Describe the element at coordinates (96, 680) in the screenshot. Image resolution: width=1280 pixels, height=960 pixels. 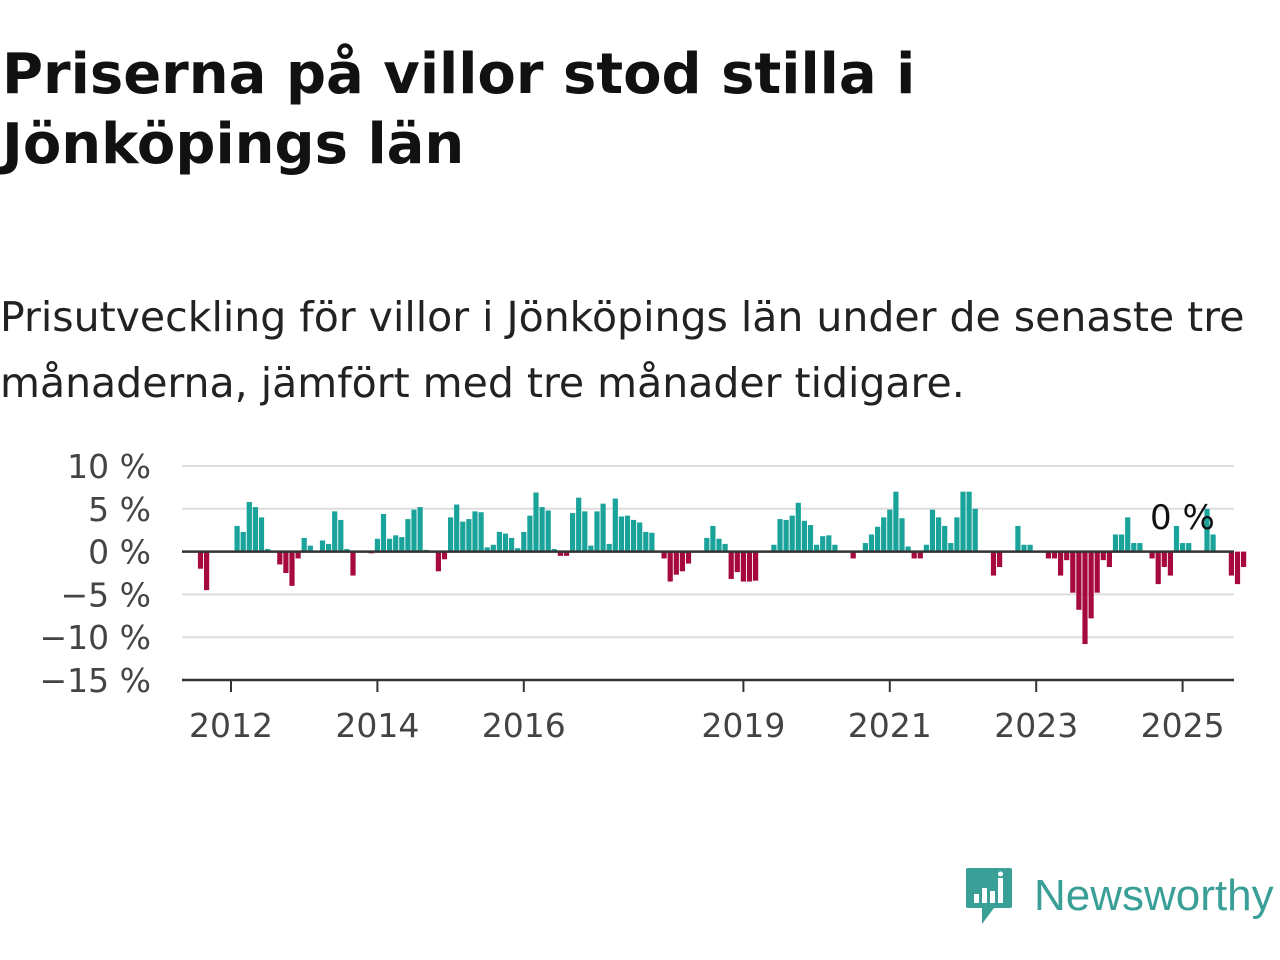
I see `y-tick-label: −15 %` at that location.